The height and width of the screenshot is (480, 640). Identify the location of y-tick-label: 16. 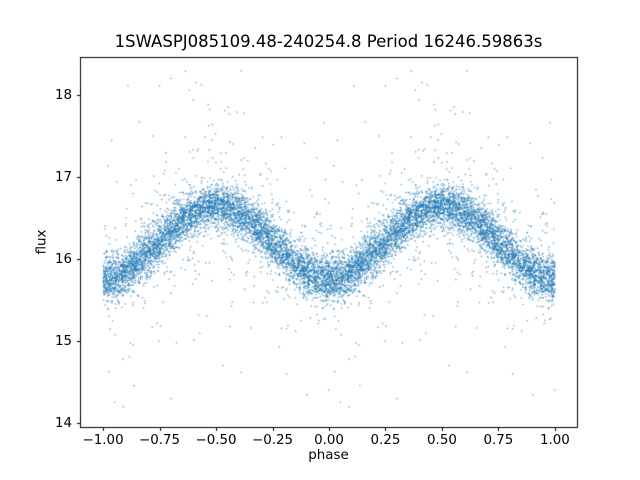
(63, 259).